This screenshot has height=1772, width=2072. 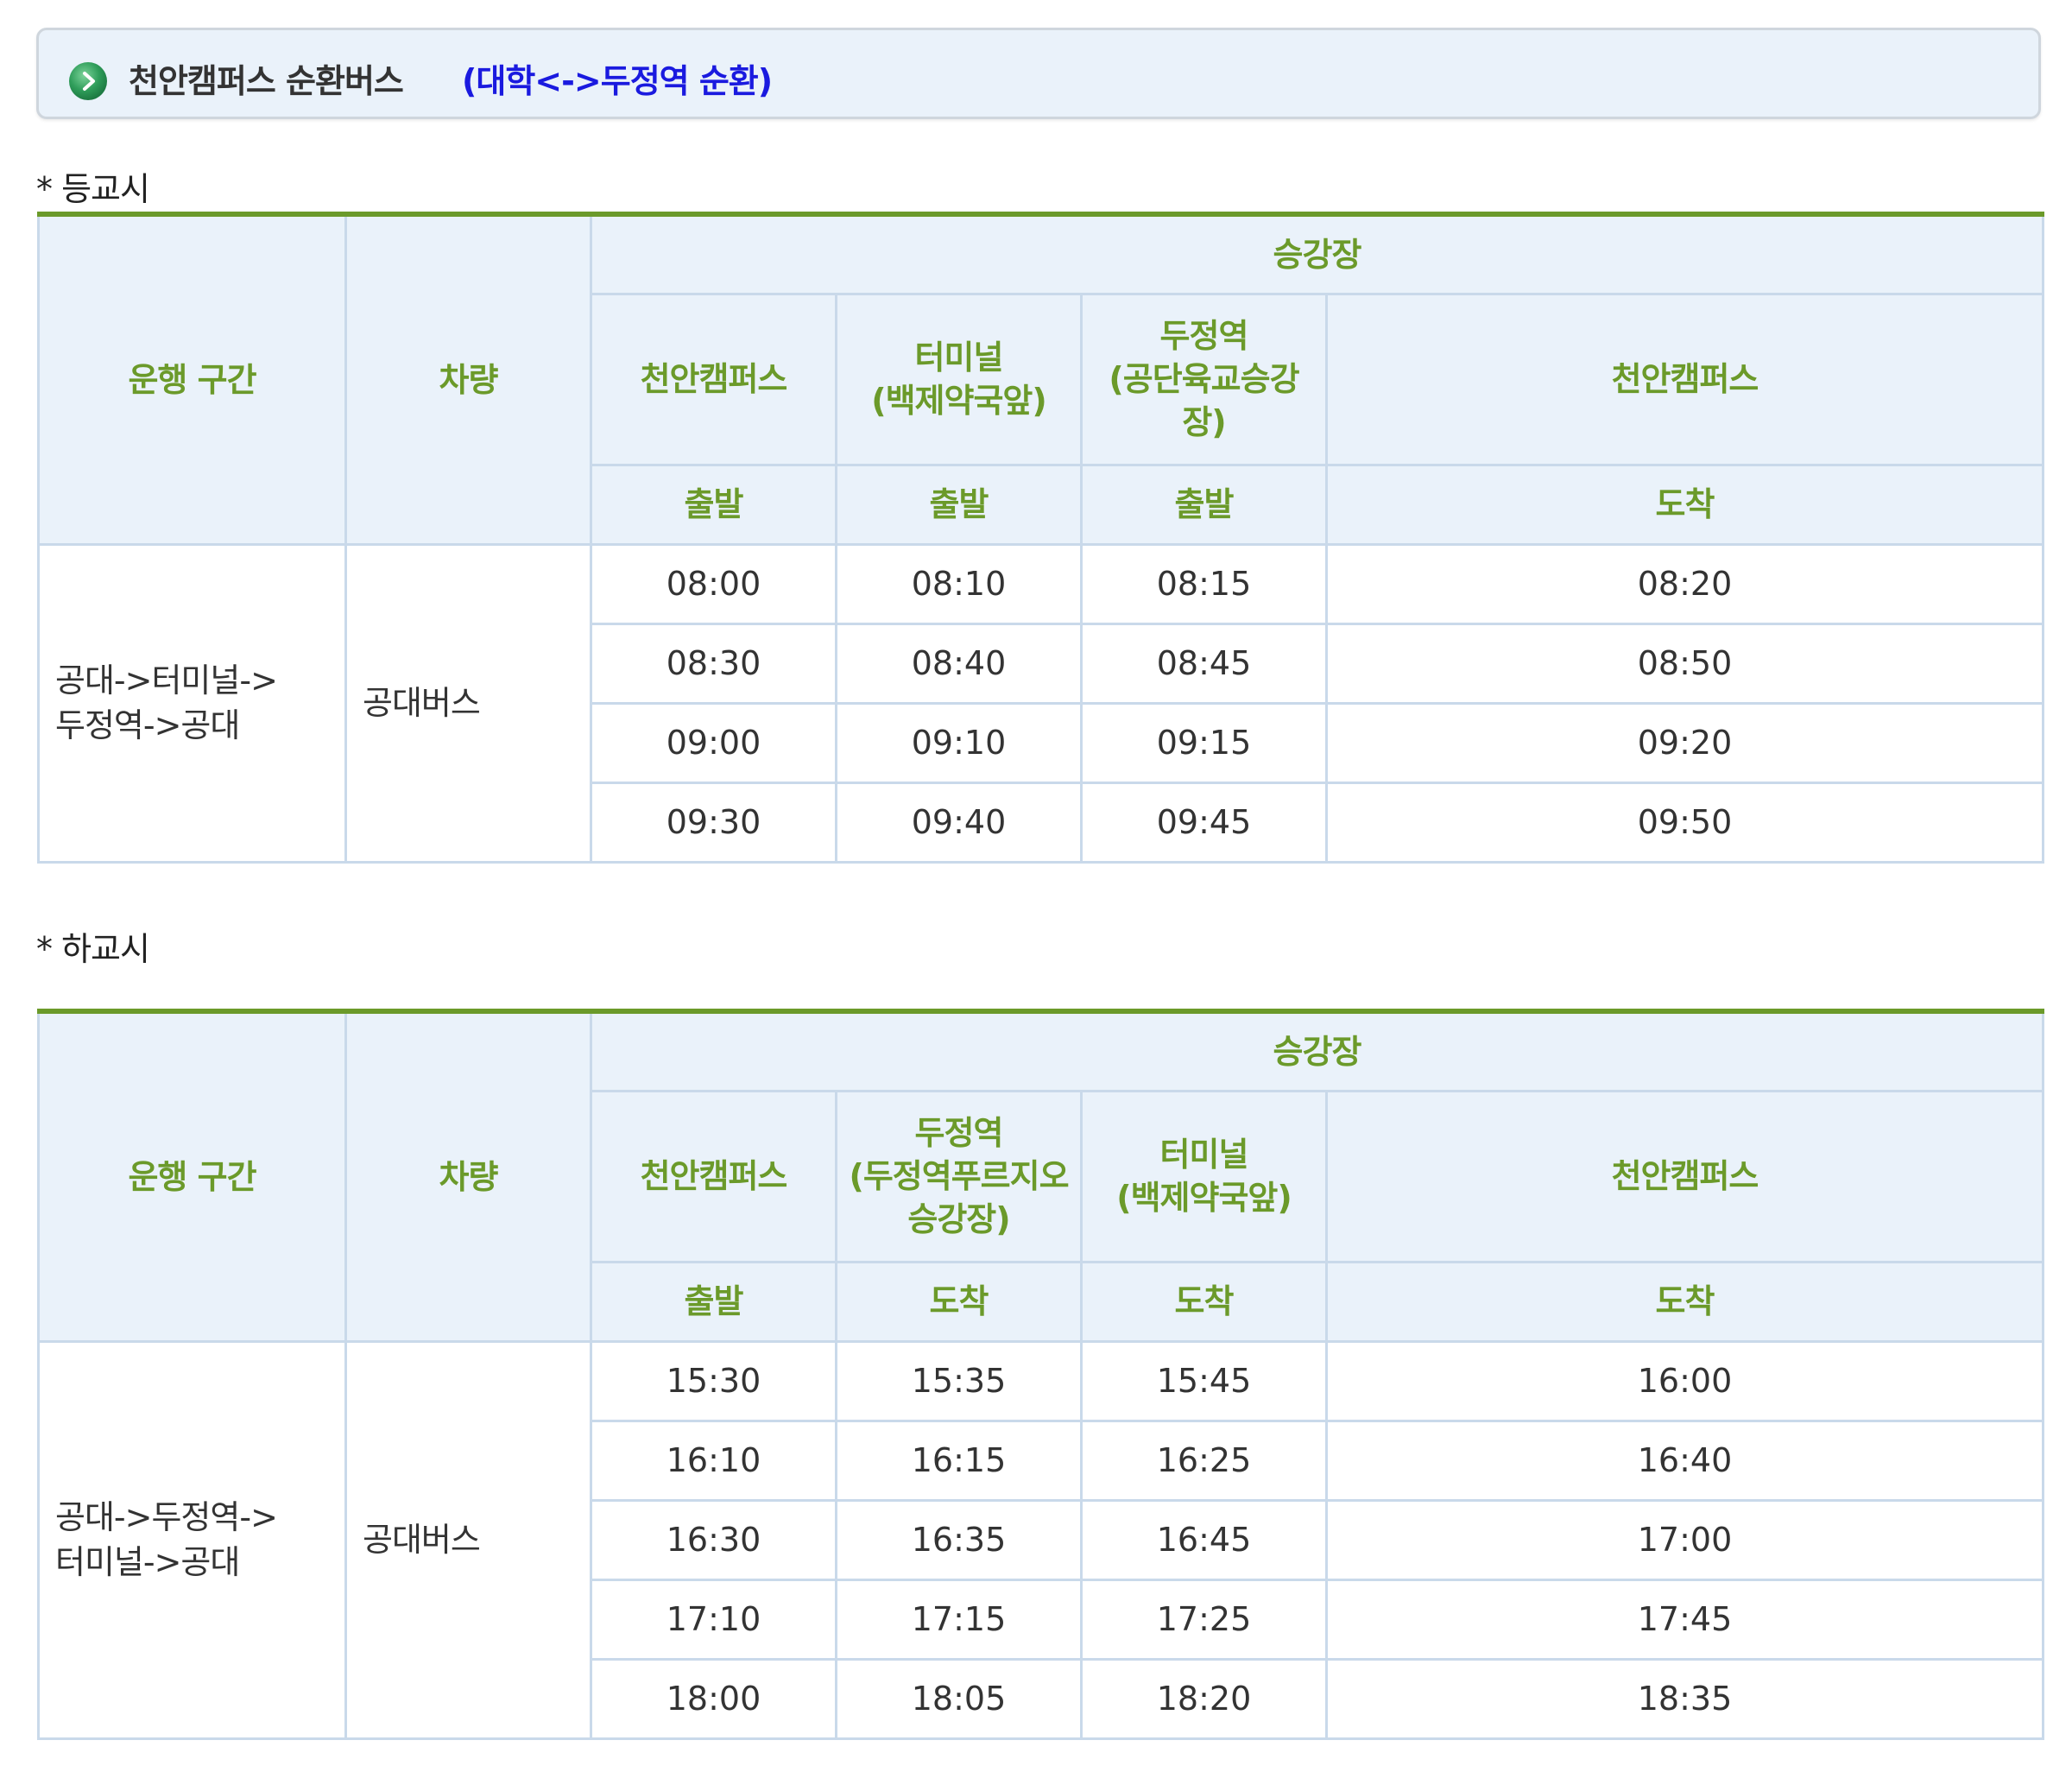 I want to click on stop-header-line: (두정역푸르지오, so click(x=959, y=1176).